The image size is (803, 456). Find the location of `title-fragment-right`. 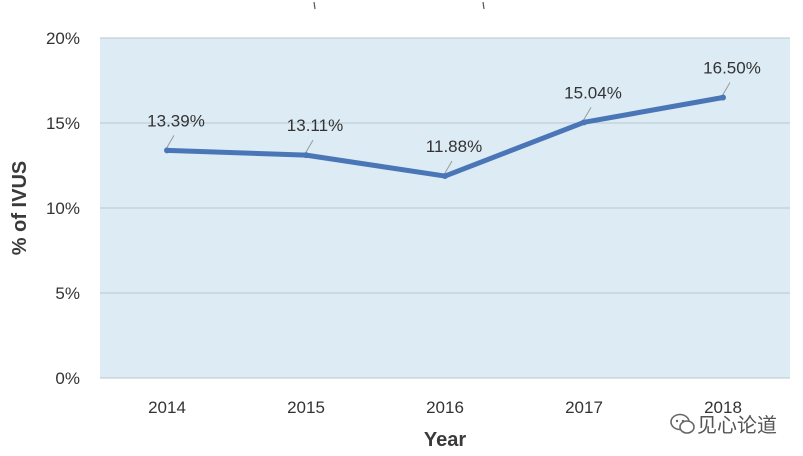

title-fragment-right is located at coordinates (483, 5).